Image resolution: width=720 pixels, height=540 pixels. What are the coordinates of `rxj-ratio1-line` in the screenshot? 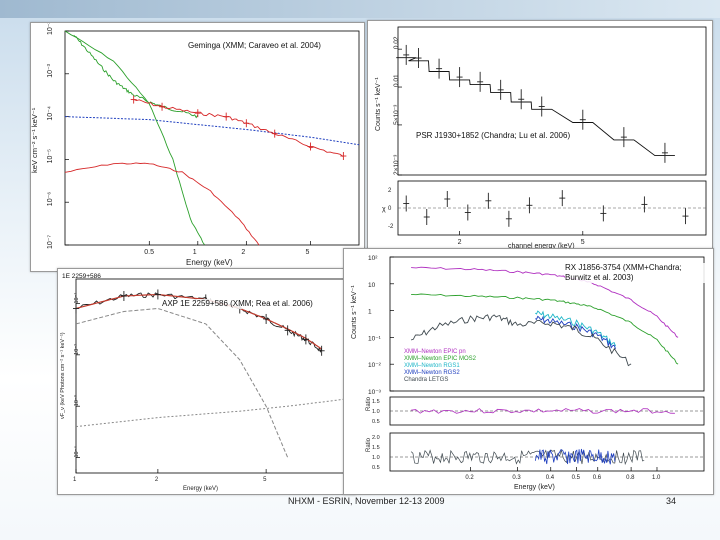 It's located at (543, 411).